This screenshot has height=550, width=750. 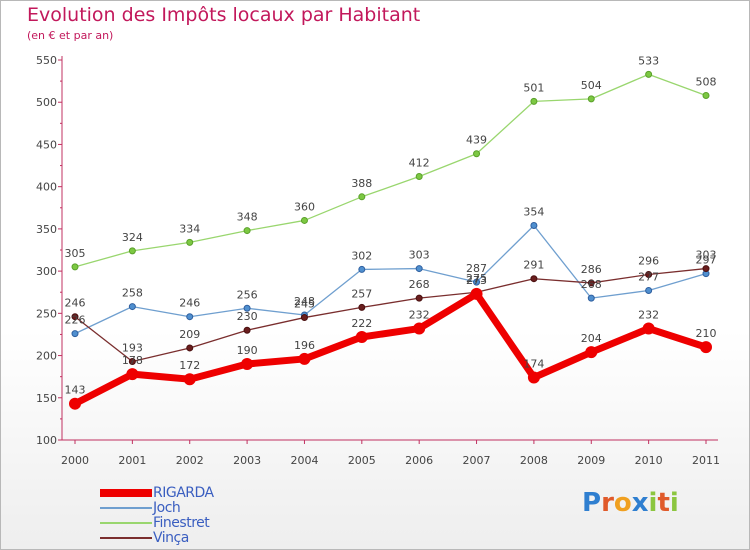 I want to click on data-label-vina: 275, so click(x=476, y=278).